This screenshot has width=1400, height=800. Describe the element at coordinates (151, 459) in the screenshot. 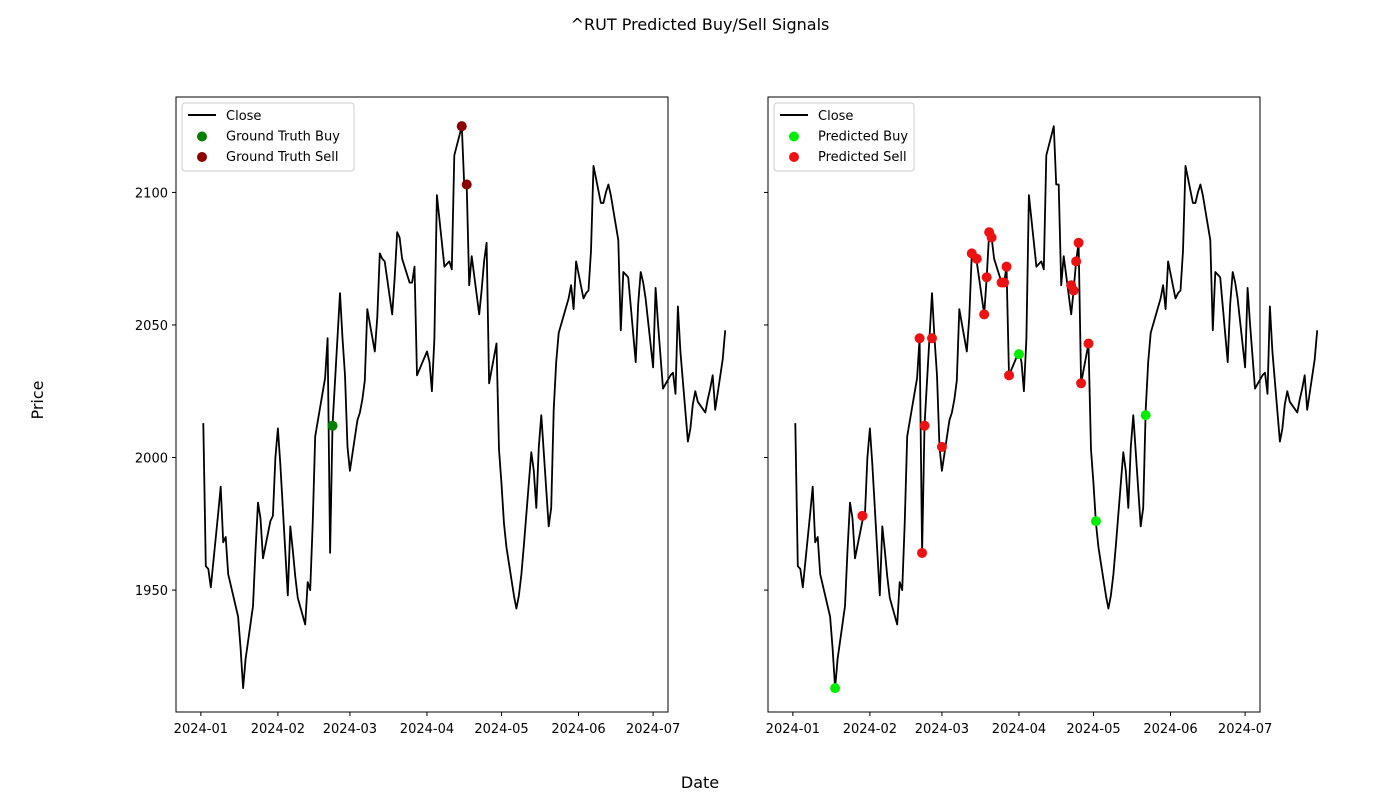

I see `y-tick-label: 2000` at that location.